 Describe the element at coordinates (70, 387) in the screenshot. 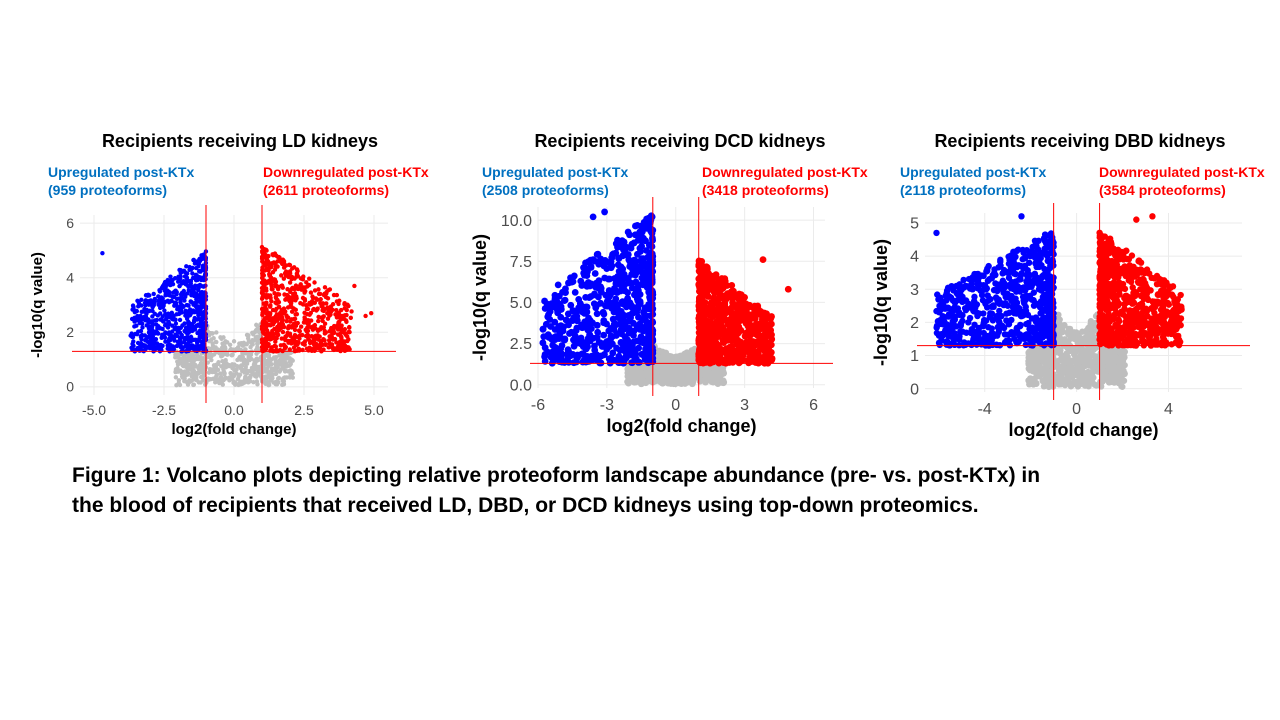

I see `y-tick-label: 0` at that location.